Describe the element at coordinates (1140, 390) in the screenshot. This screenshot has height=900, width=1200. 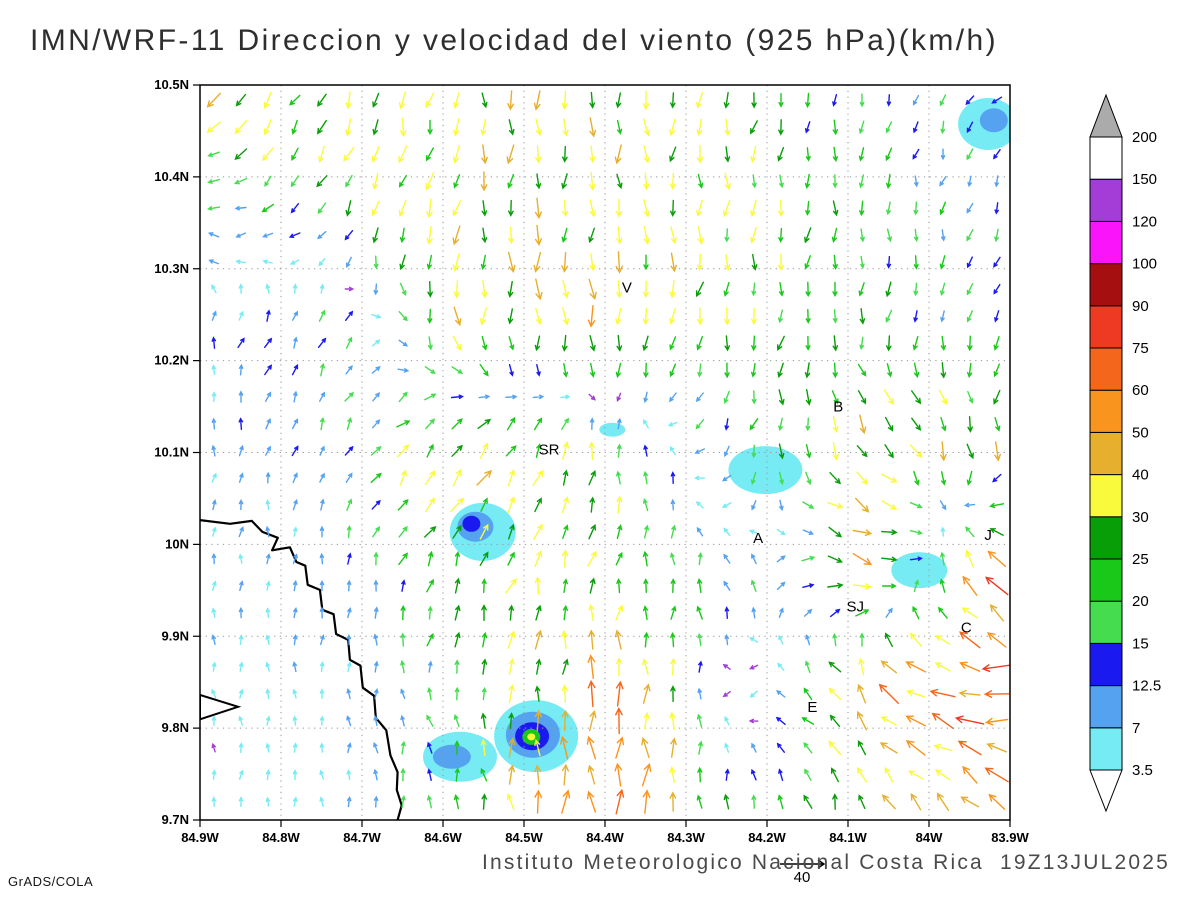
I see `colorbar-tick-label: 60` at that location.